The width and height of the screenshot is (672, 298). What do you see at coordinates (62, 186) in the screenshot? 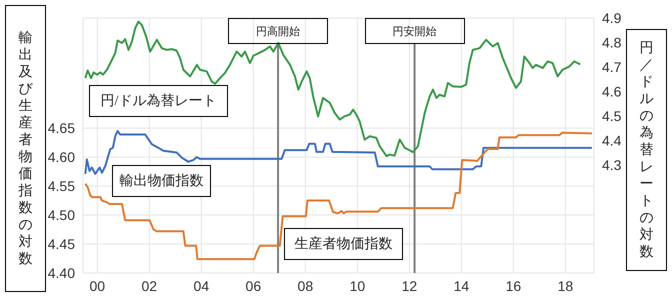
I see `y-tick-label: 4.55` at bounding box center [62, 186].